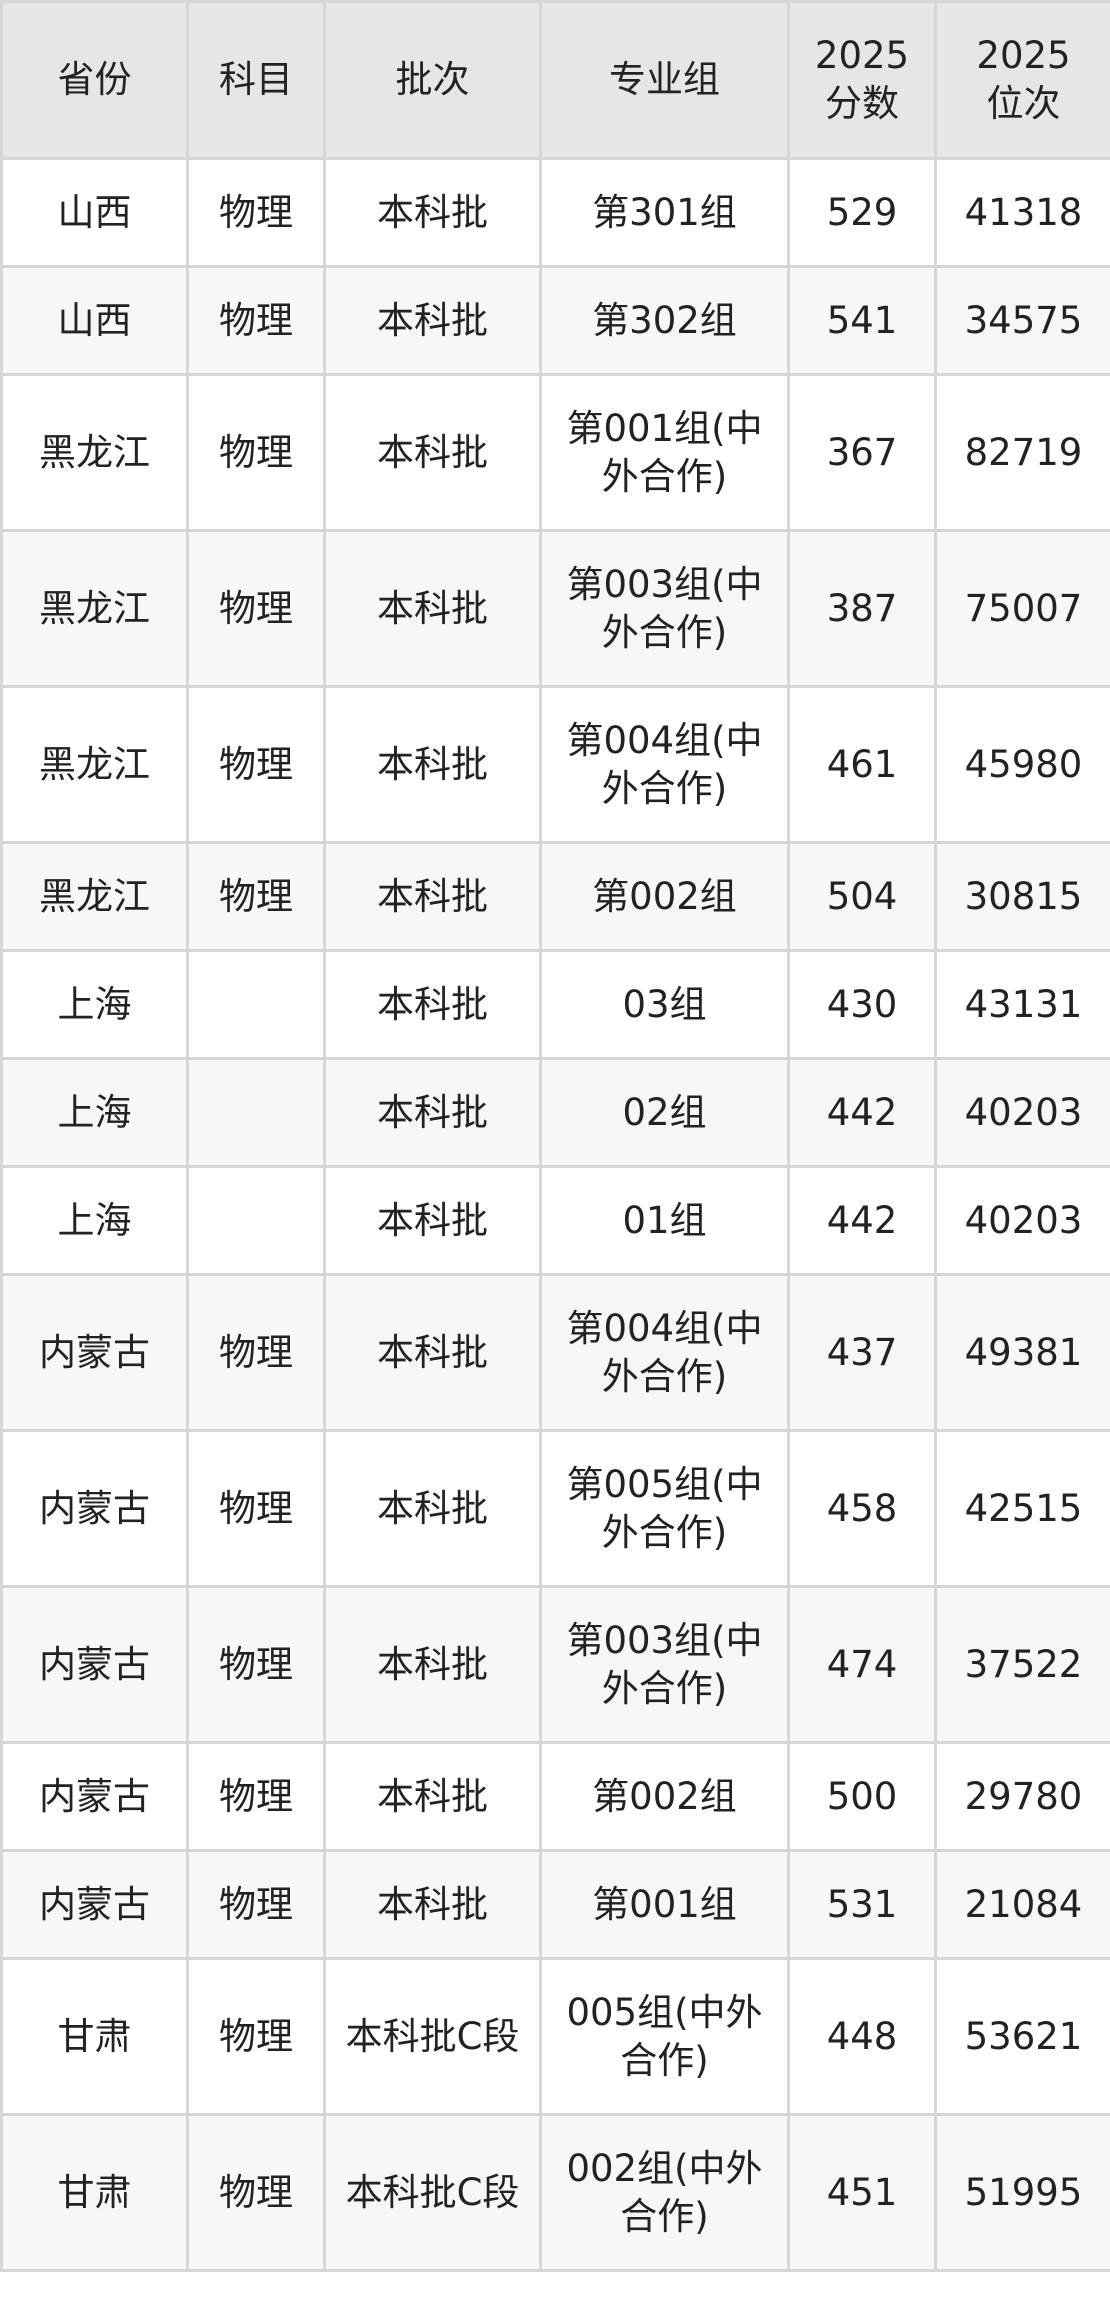  Describe the element at coordinates (664, 1352) in the screenshot. I see `cell-major-group: 第004组(中外合作)` at that location.